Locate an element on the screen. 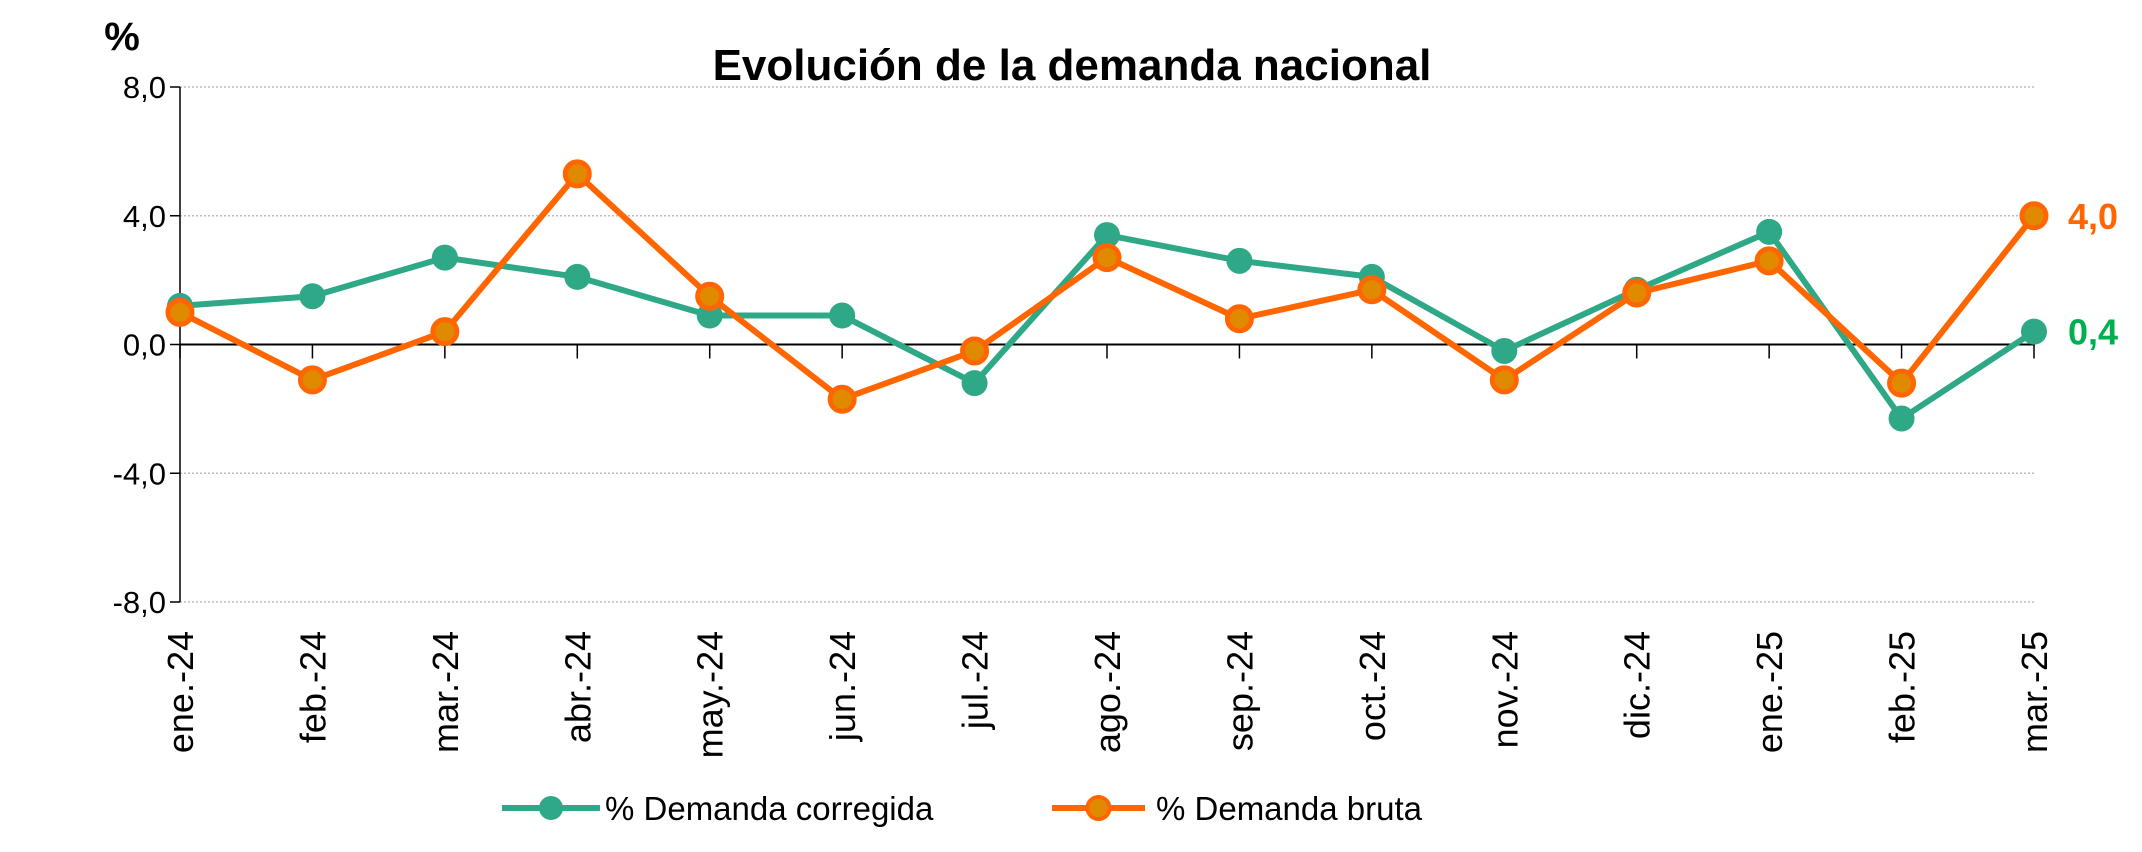 The image size is (2142, 852). x-tick-label: feb.-25 is located at coordinates (1902, 687).